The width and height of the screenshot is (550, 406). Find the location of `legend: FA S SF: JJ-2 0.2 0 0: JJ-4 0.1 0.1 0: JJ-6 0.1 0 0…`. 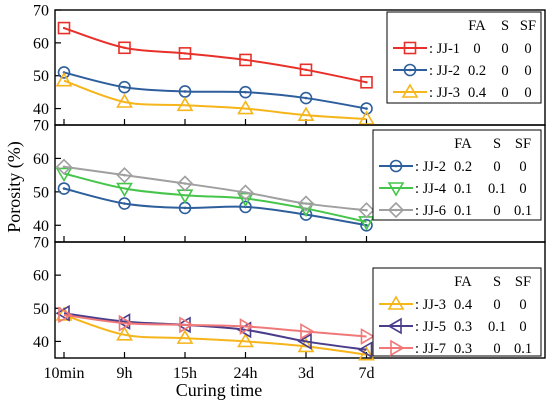

legend: FA S SF: JJ-2 0.2 0 0: JJ-4 0.1 0.1 0: JJ-6 0.1 0 0… is located at coordinates (457, 175).